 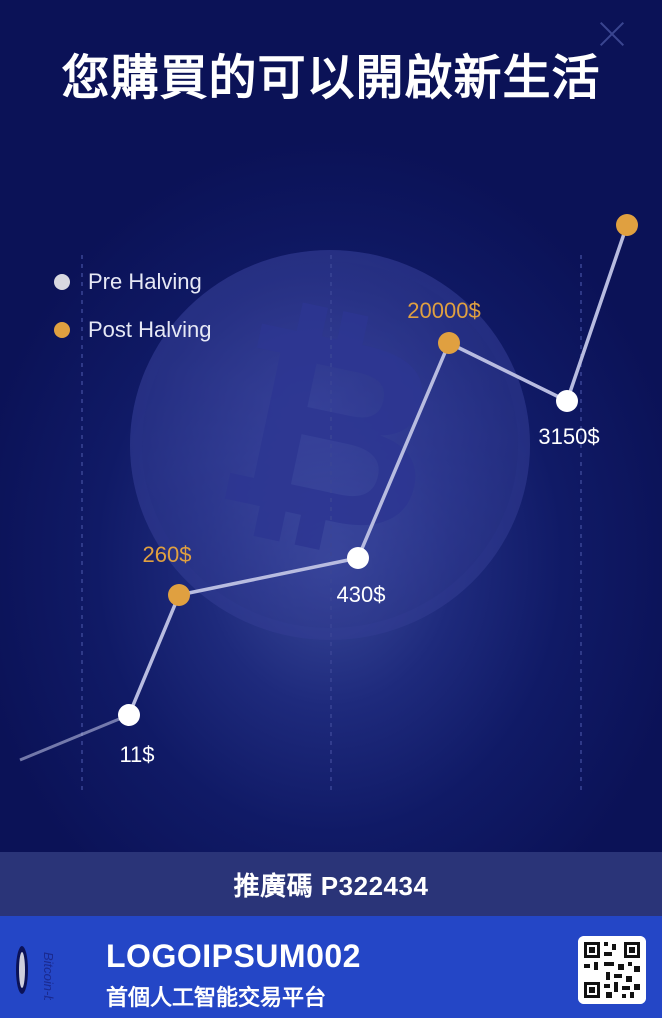 What do you see at coordinates (568, 436) in the screenshot?
I see `data-label: 3150$` at bounding box center [568, 436].